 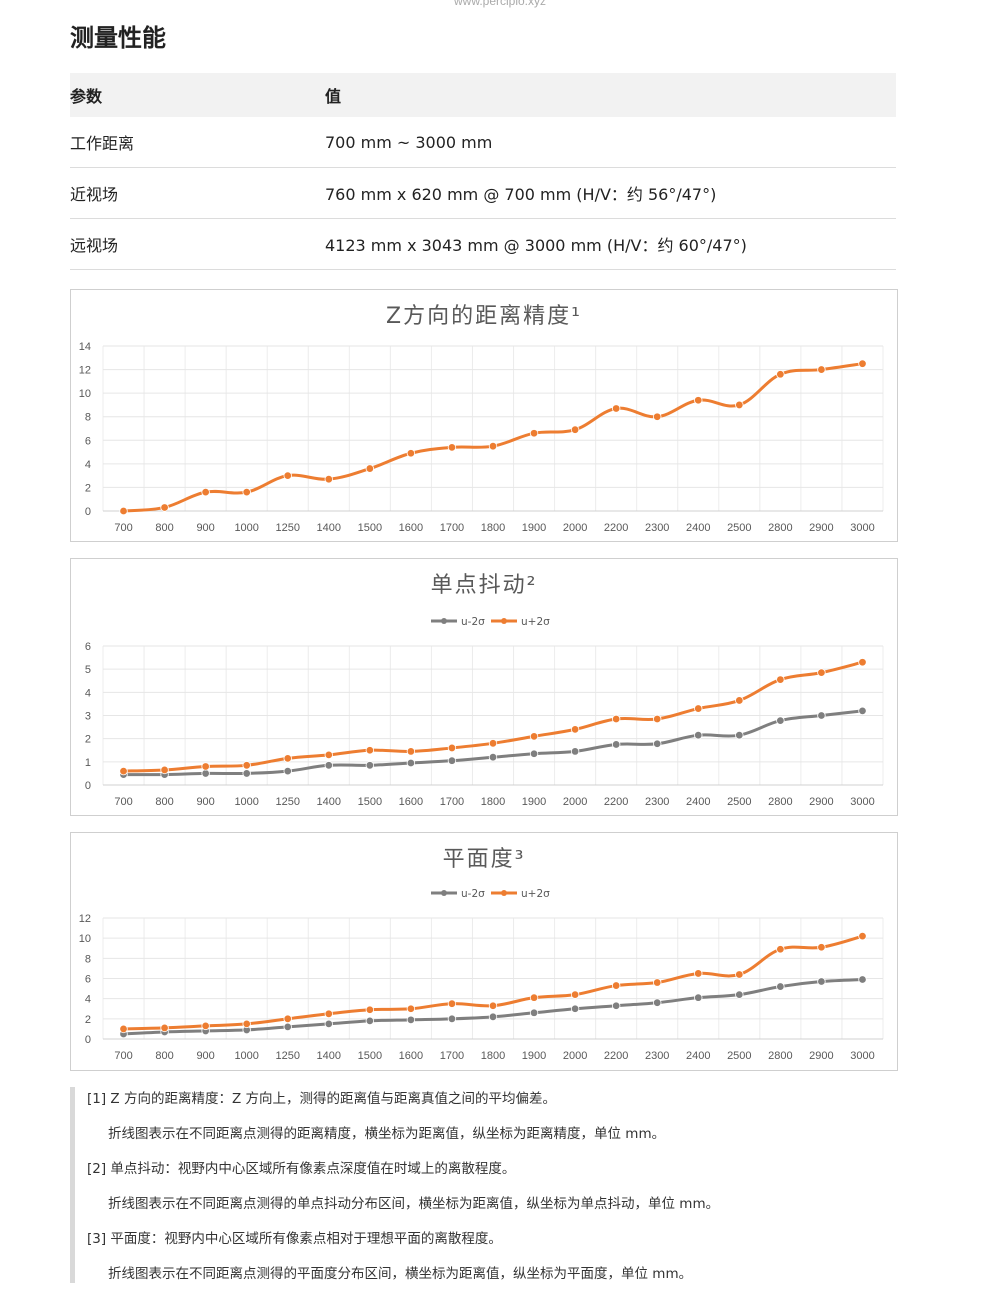 I want to click on chart-title: 平面度³, so click(x=484, y=859).